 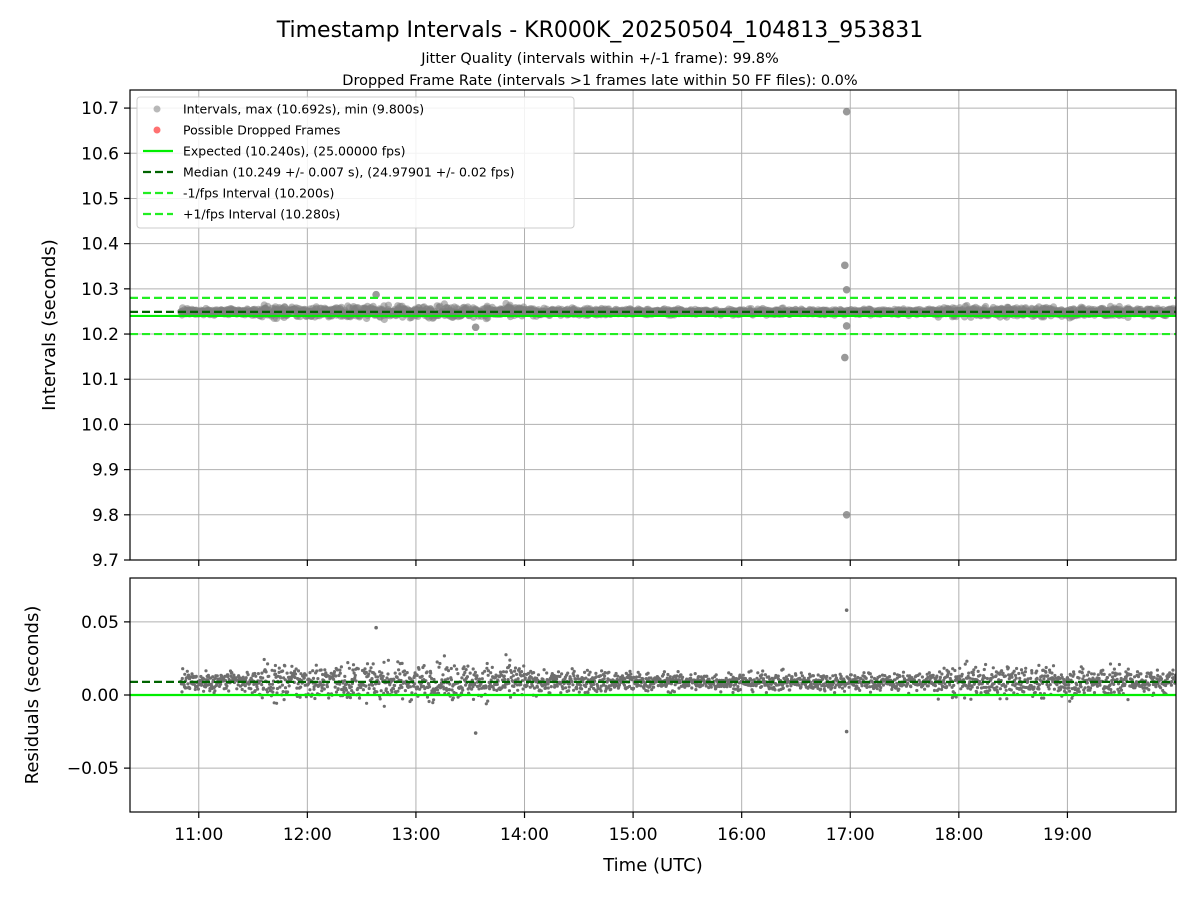 I want to click on residuals-xtick-label-8: 19:00, so click(x=1067, y=835).